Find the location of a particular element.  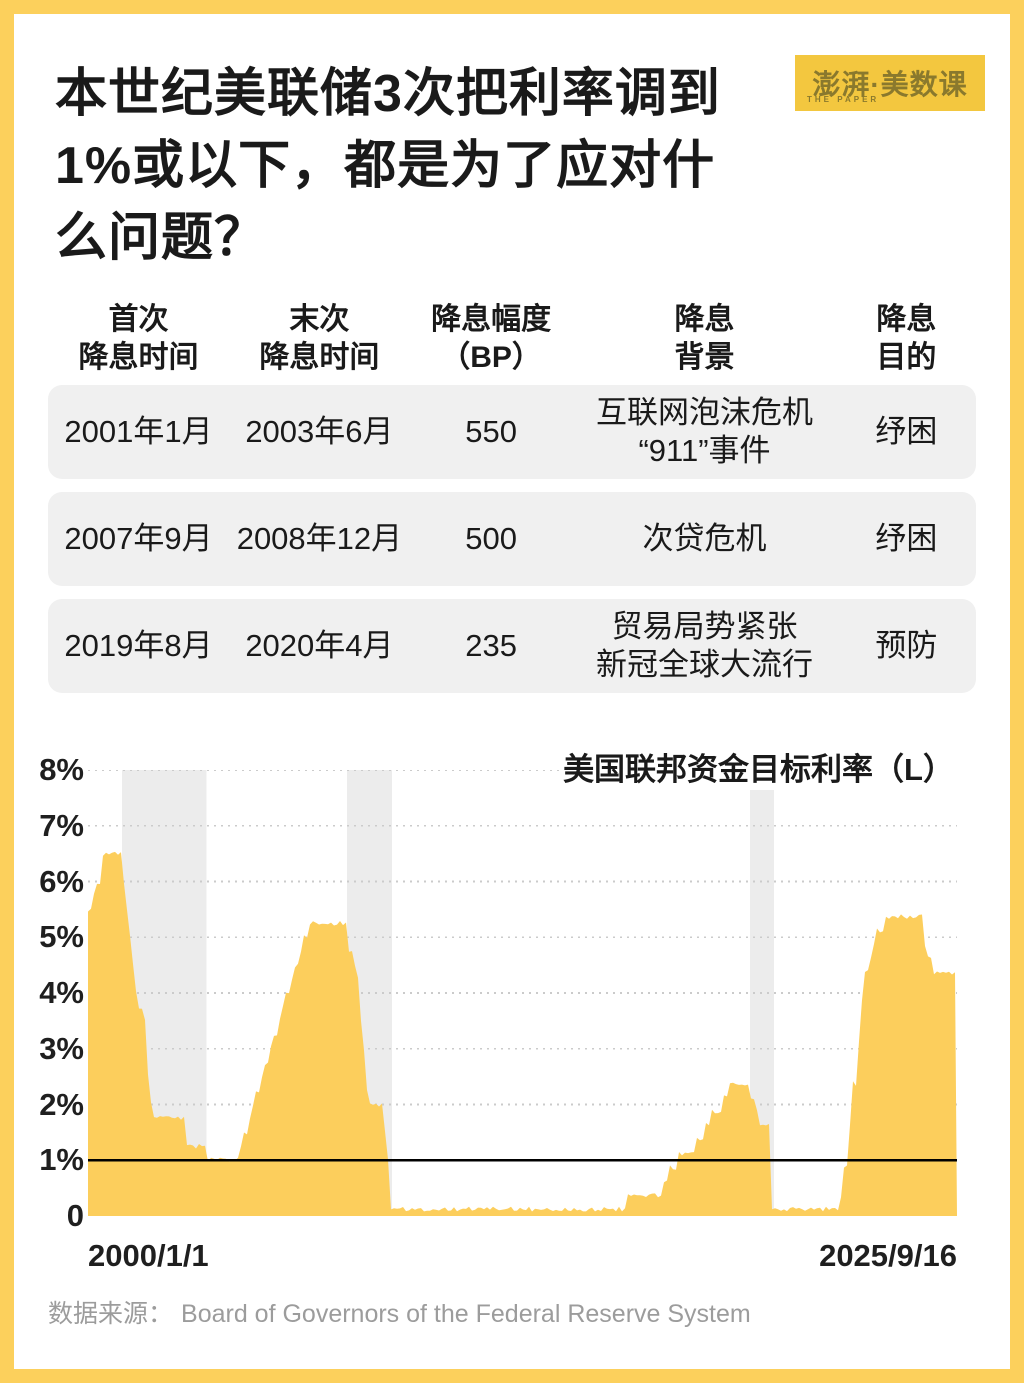

y-axis-tick-label: 3% is located at coordinates (61, 1048).